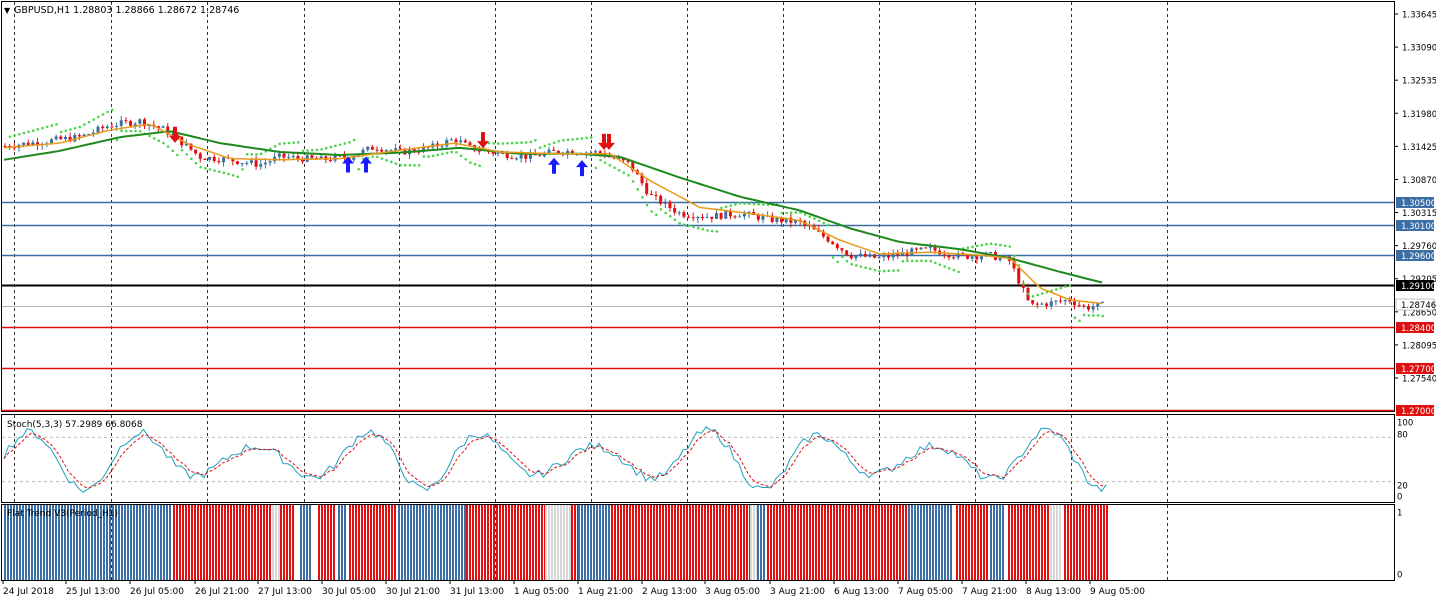 This screenshot has height=604, width=1436. Describe the element at coordinates (1418, 227) in the screenshot. I see `level-tag-label: 1.30100` at that location.